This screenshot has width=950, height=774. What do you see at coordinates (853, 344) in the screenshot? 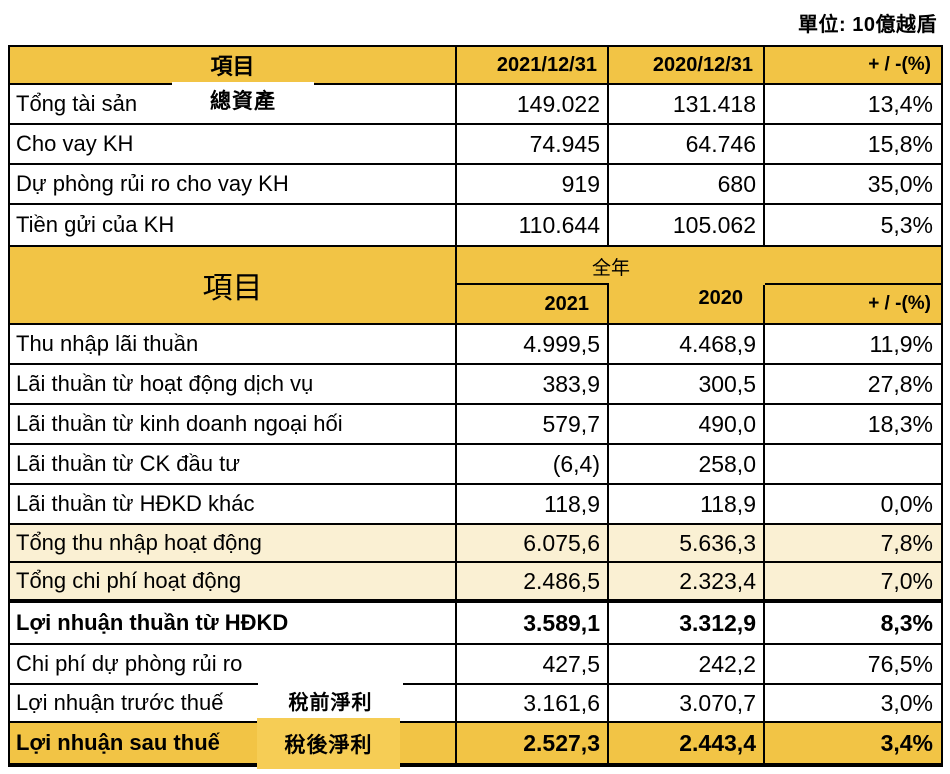
I see `cell-change-pct: 11,9%` at bounding box center [853, 344].